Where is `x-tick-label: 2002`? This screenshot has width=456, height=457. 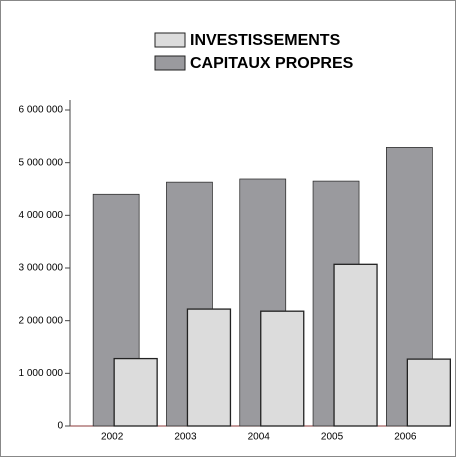
x-tick-label: 2002 is located at coordinates (112, 437).